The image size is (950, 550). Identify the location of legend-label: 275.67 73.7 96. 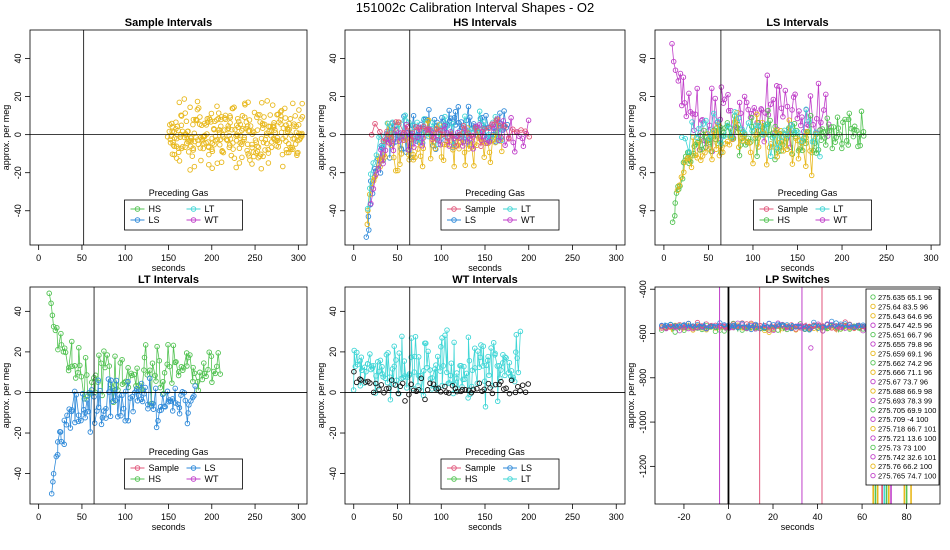
(903, 382).